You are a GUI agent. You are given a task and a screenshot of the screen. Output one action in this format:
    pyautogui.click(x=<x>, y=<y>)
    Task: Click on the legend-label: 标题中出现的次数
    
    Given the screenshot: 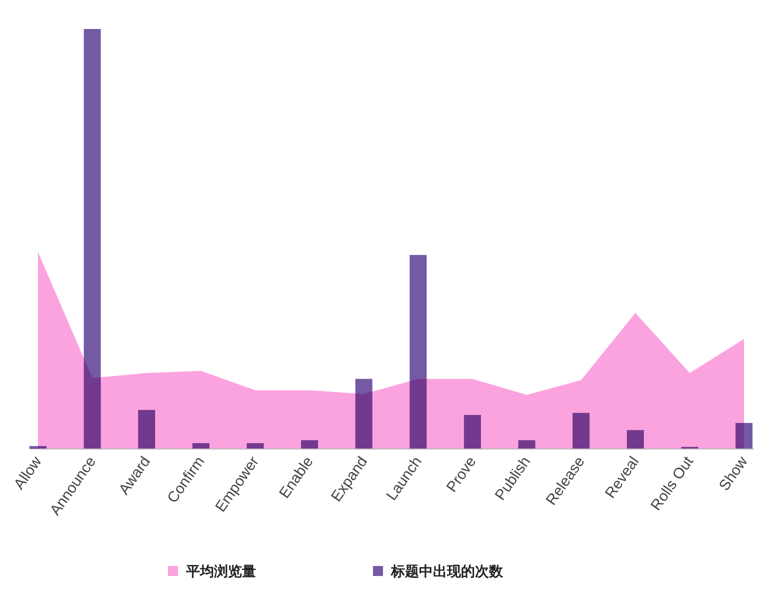 What is the action you would take?
    pyautogui.click(x=447, y=571)
    